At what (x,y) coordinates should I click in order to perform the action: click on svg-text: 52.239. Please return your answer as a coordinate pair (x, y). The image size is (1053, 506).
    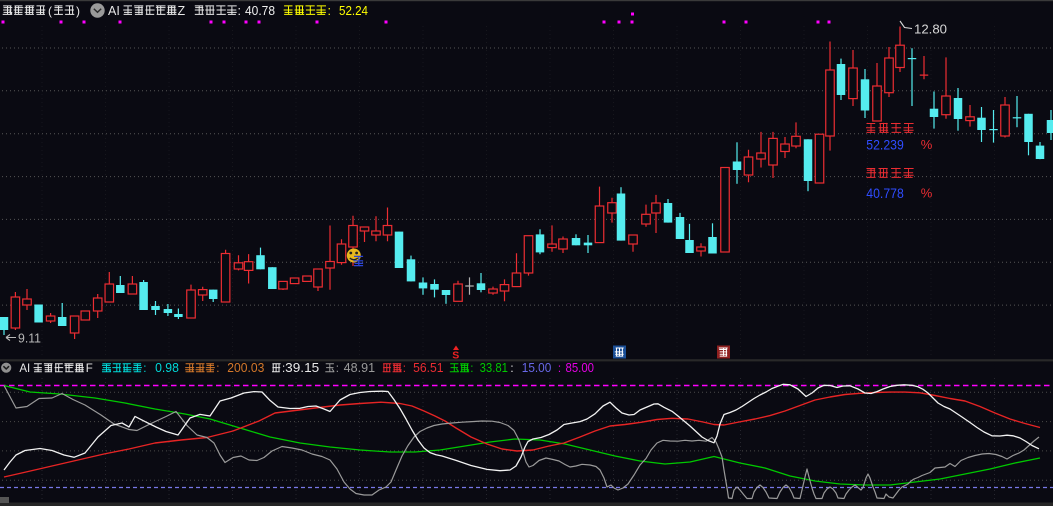
    Looking at the image, I should click on (885, 145).